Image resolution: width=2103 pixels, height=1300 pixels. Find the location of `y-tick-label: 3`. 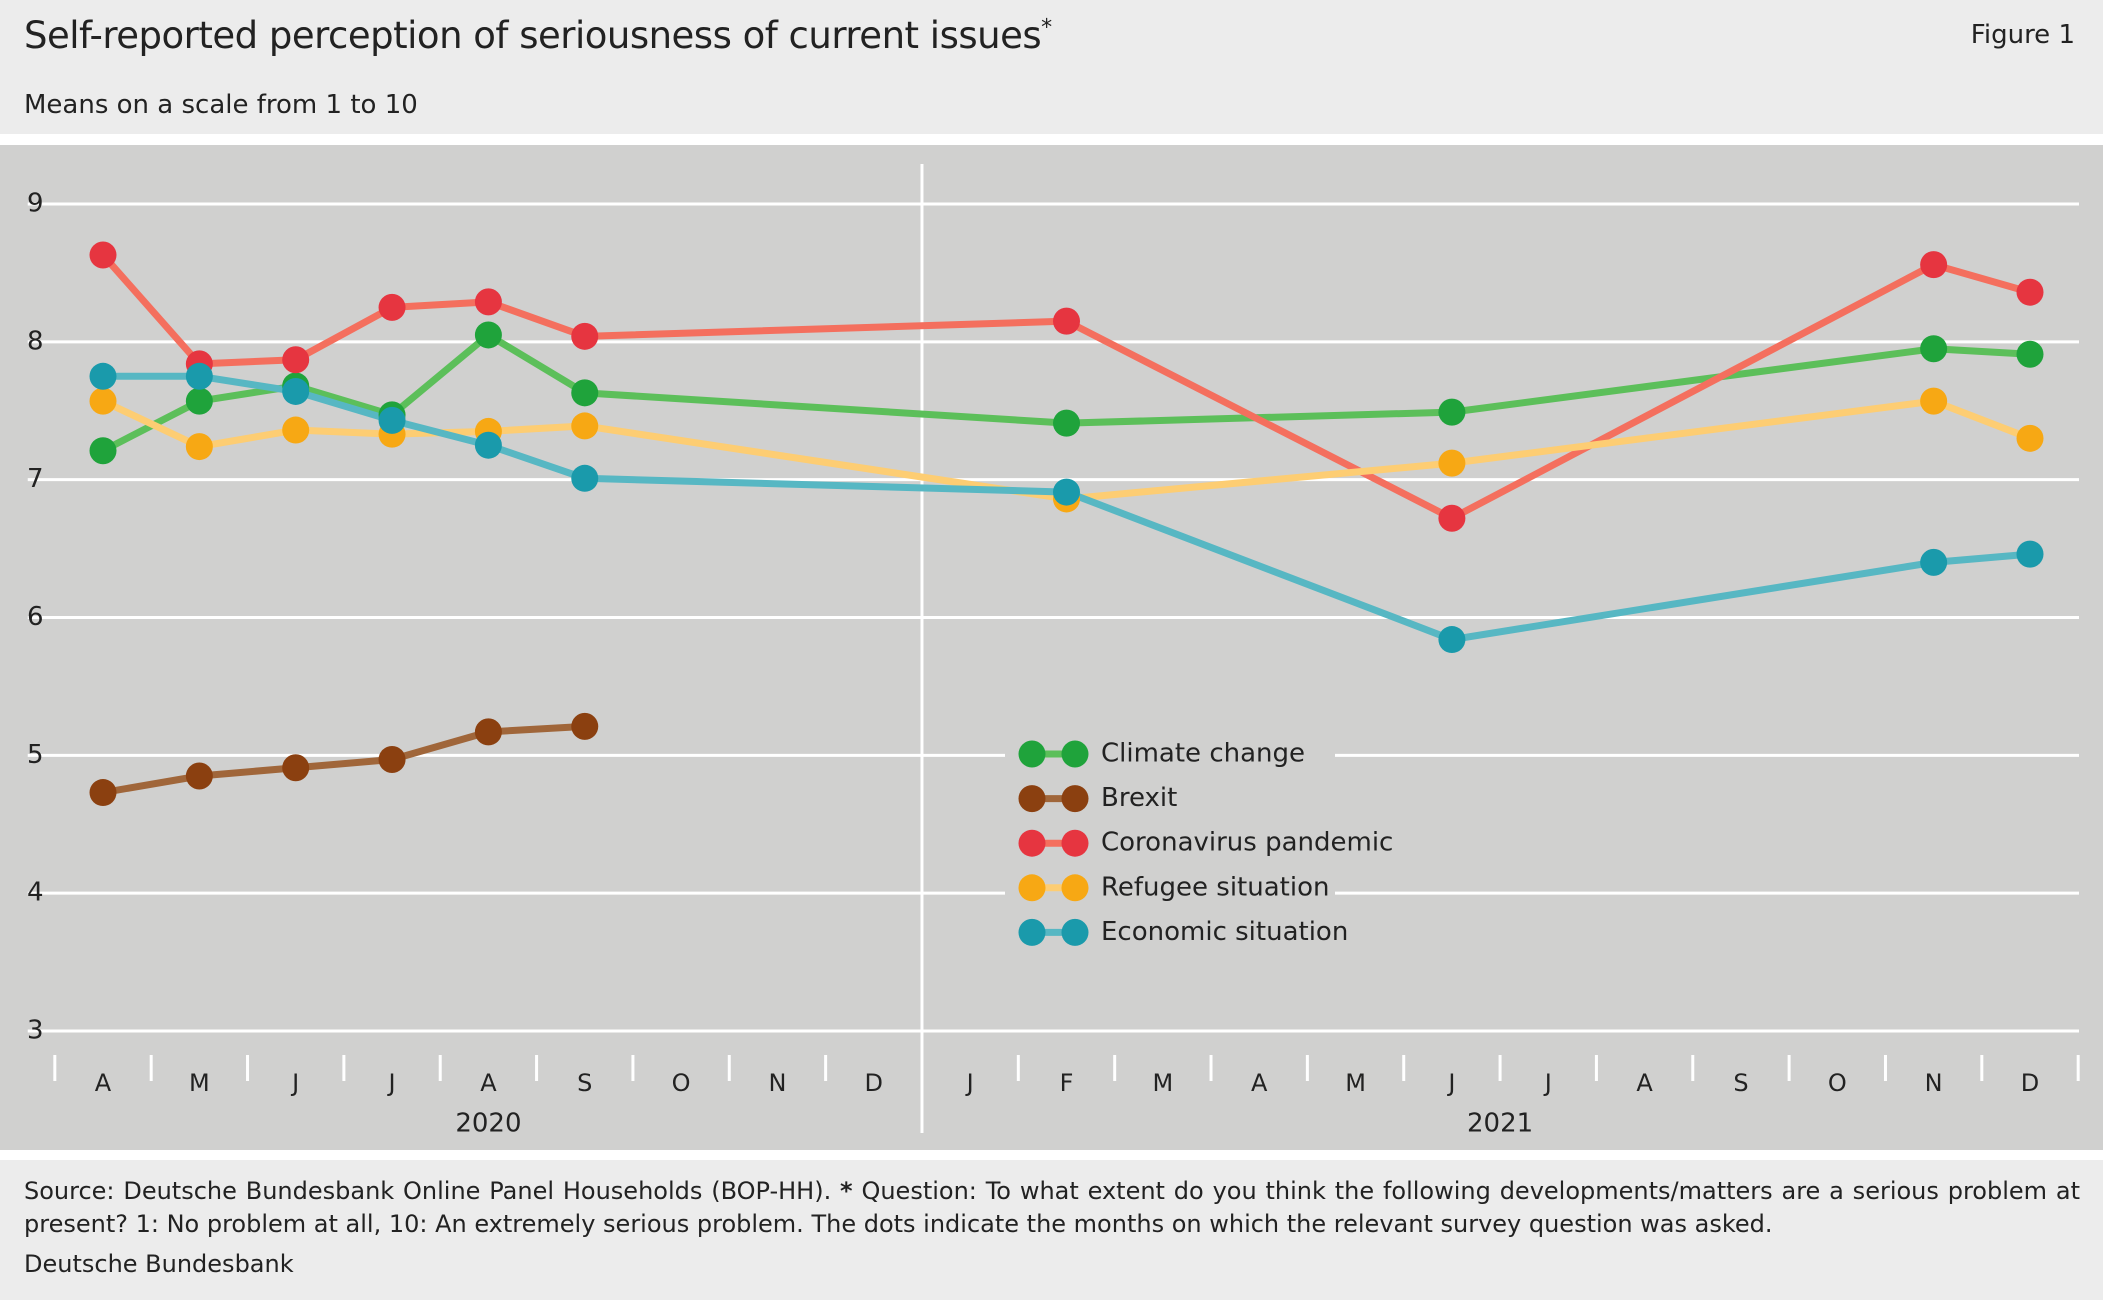

y-tick-label: 3 is located at coordinates (35, 1031).